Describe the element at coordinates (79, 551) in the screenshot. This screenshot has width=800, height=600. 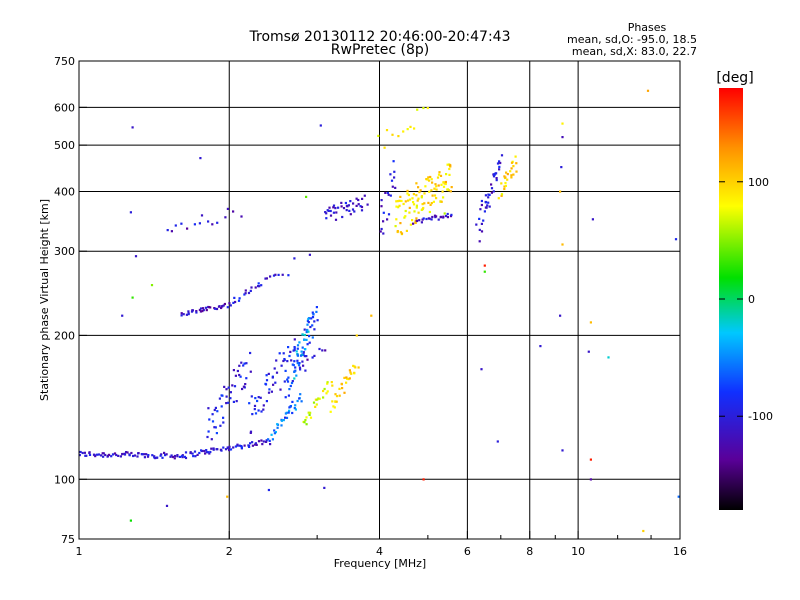
I see `x-tick-label: 1` at that location.